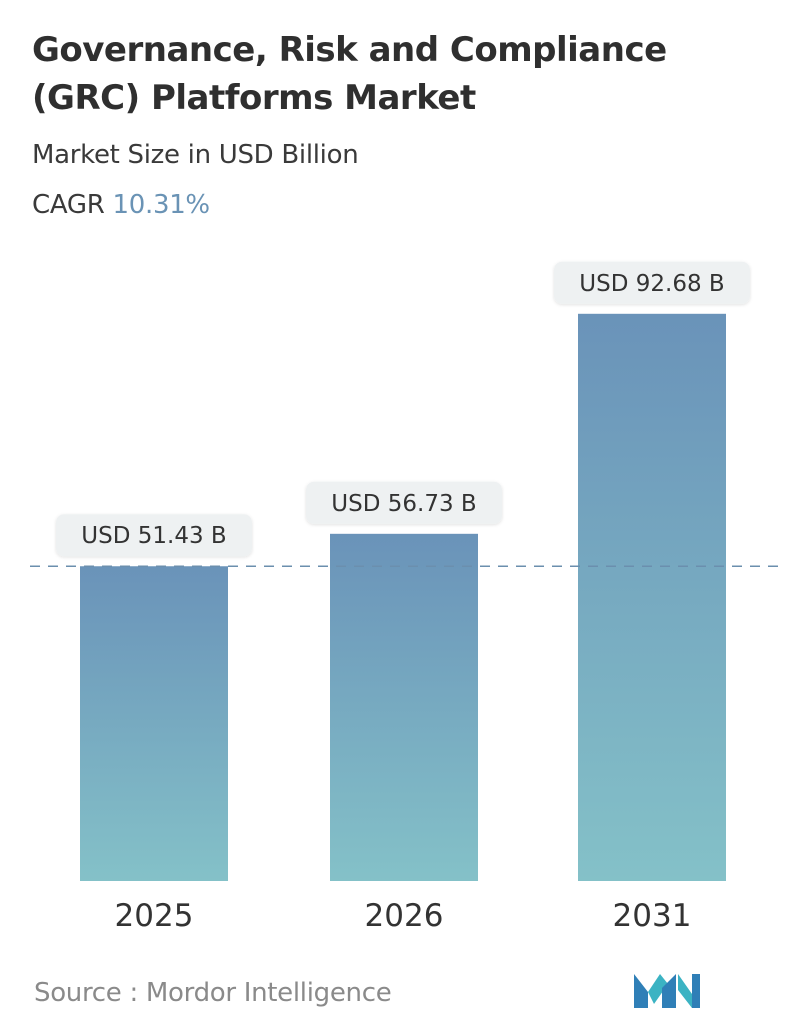 The image size is (796, 1034). I want to click on data-label-text: USD 56.73 B, so click(403, 504).